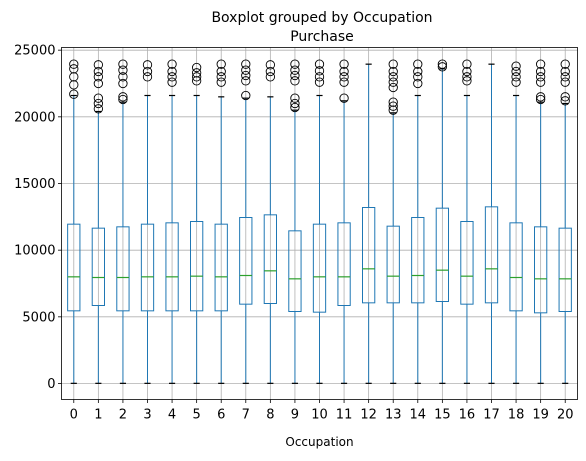 The width and height of the screenshot is (586, 461). What do you see at coordinates (565, 415) in the screenshot?
I see `x-tick-label: 20` at bounding box center [565, 415].